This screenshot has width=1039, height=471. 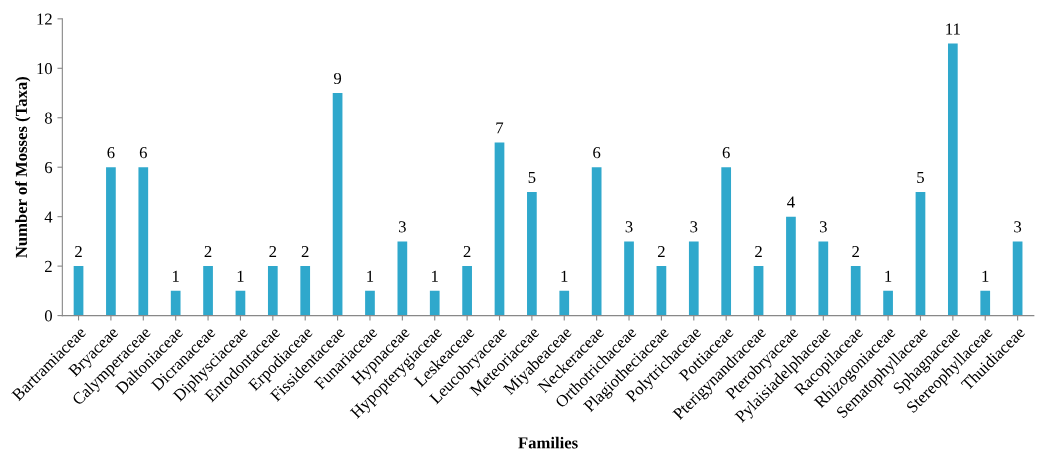 I want to click on y-axis-title: Number of Mosses (Taxa), so click(x=23, y=167).